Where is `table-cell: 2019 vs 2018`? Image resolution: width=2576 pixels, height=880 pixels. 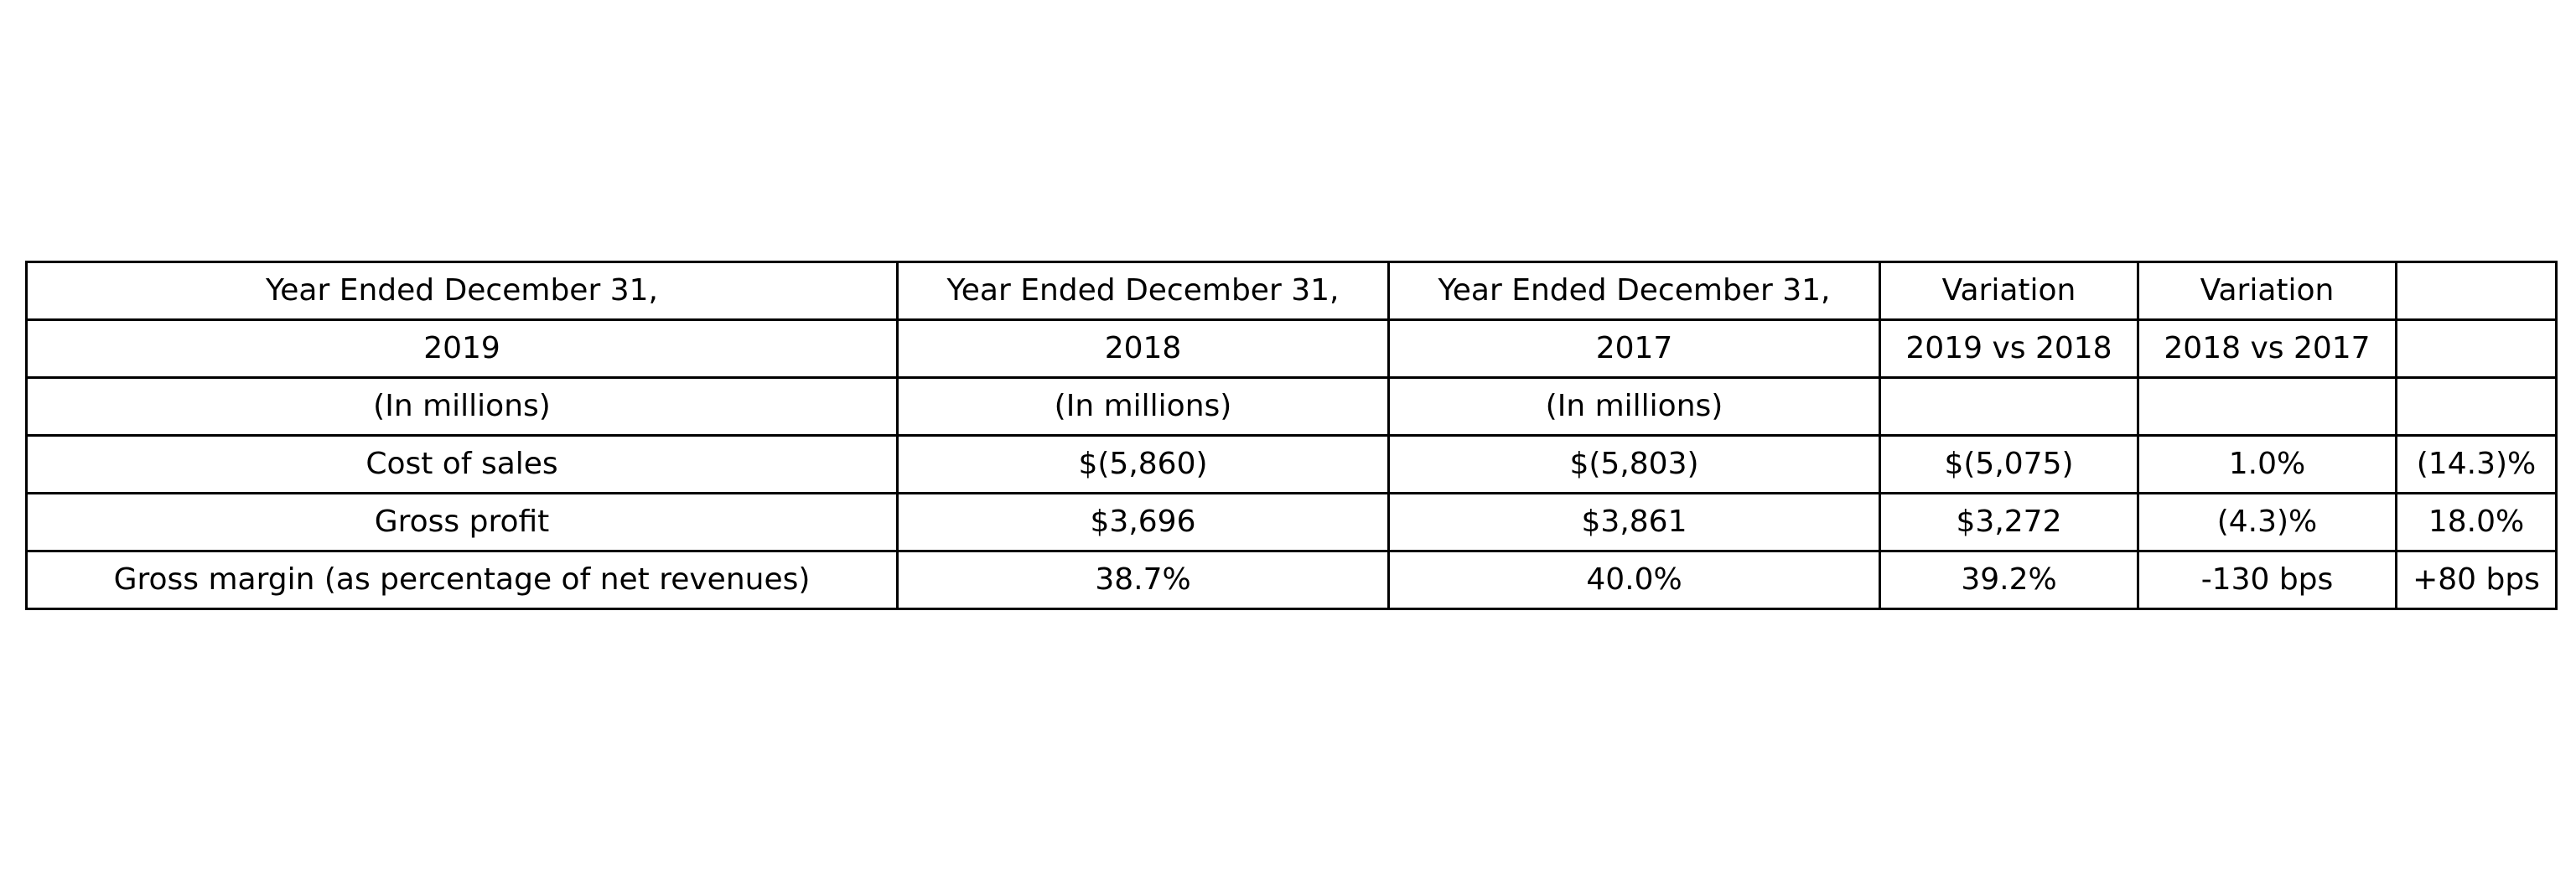 table-cell: 2019 vs 2018 is located at coordinates (2009, 348).